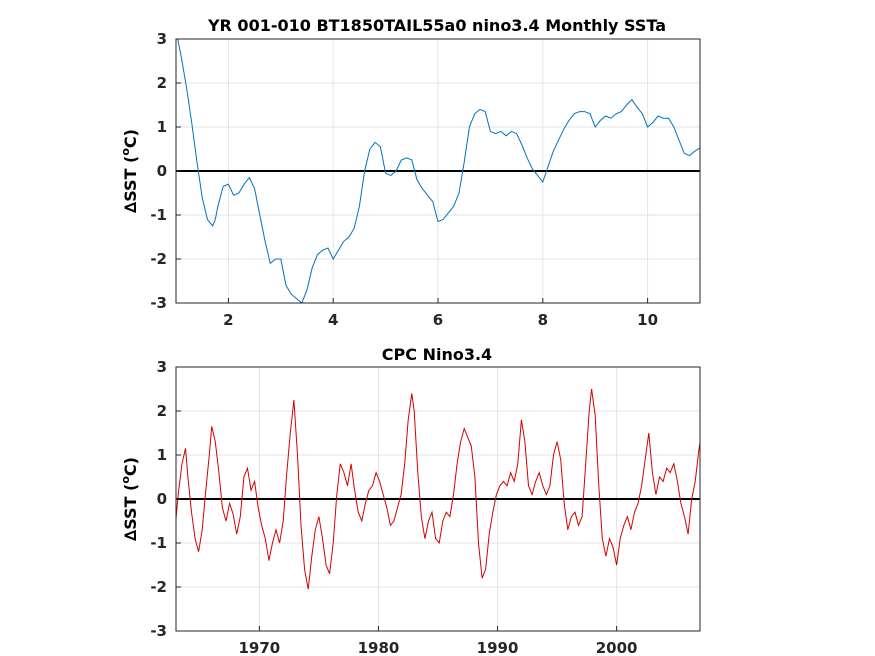  Describe the element at coordinates (130, 184) in the screenshot. I see `sst-y-axis-label-prefix: ∆SST (` at that location.